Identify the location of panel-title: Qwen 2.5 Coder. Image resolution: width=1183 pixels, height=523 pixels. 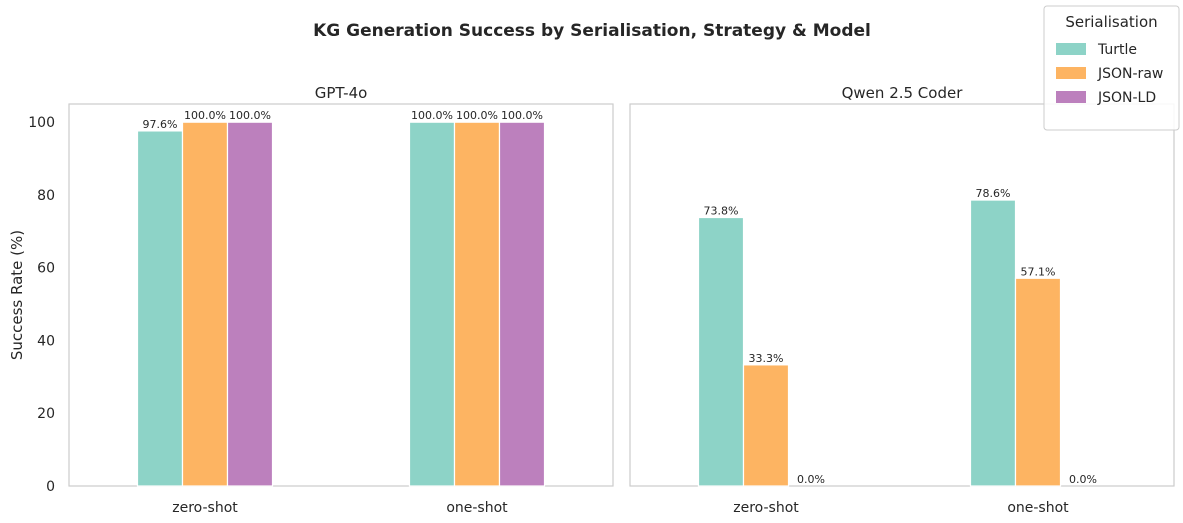
(903, 93).